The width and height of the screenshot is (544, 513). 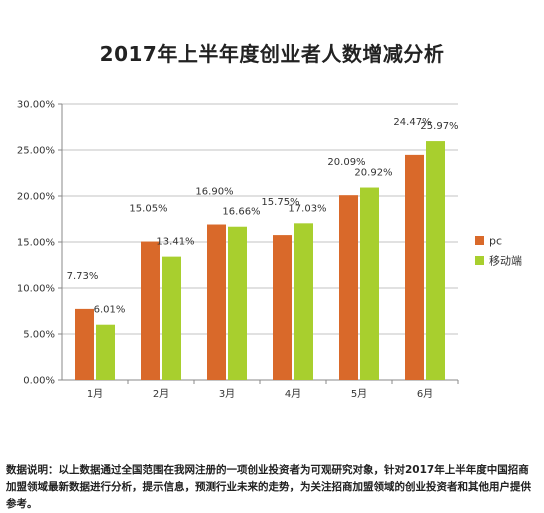 What do you see at coordinates (307, 208) in the screenshot?
I see `data-label: 17.03%` at bounding box center [307, 208].